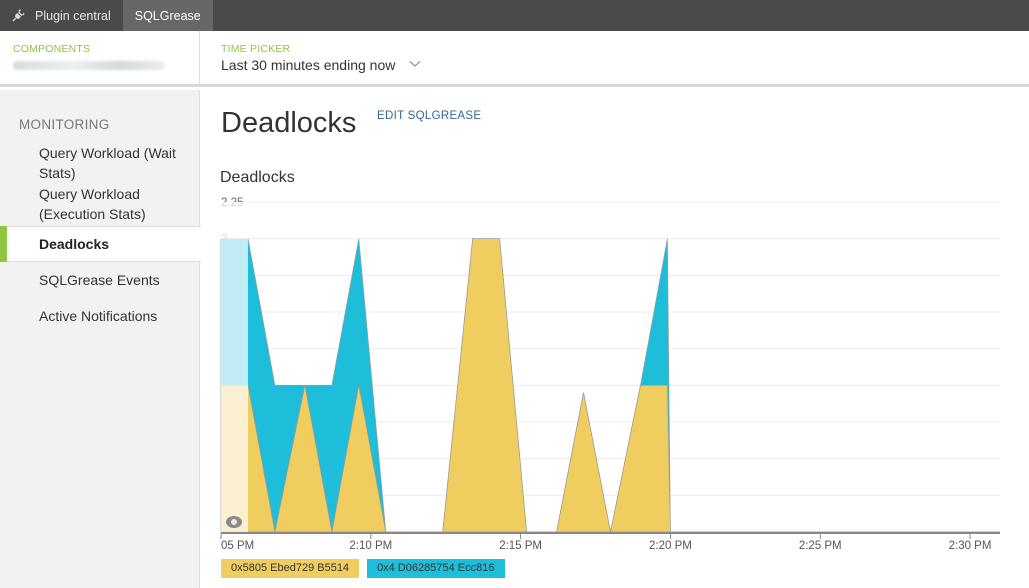  What do you see at coordinates (237, 546) in the screenshot?
I see `x-tick-label: 05 PM` at bounding box center [237, 546].